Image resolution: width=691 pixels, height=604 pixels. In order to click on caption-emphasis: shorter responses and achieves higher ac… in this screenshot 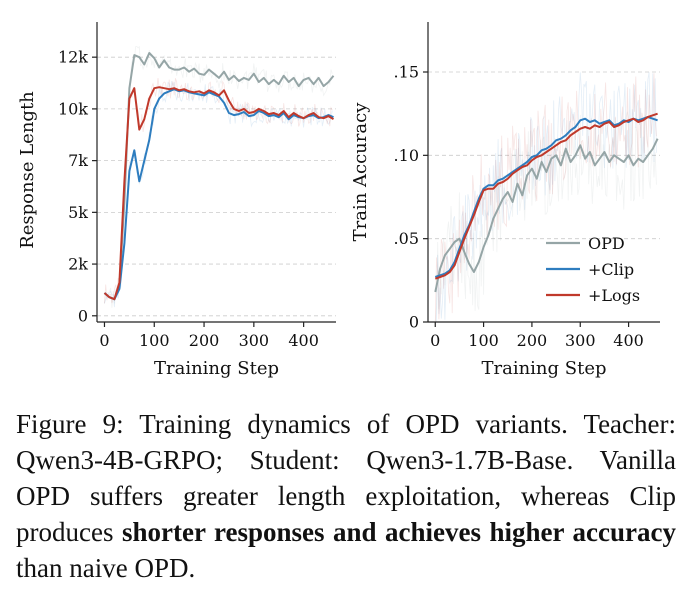, I will do `click(398, 532)`.